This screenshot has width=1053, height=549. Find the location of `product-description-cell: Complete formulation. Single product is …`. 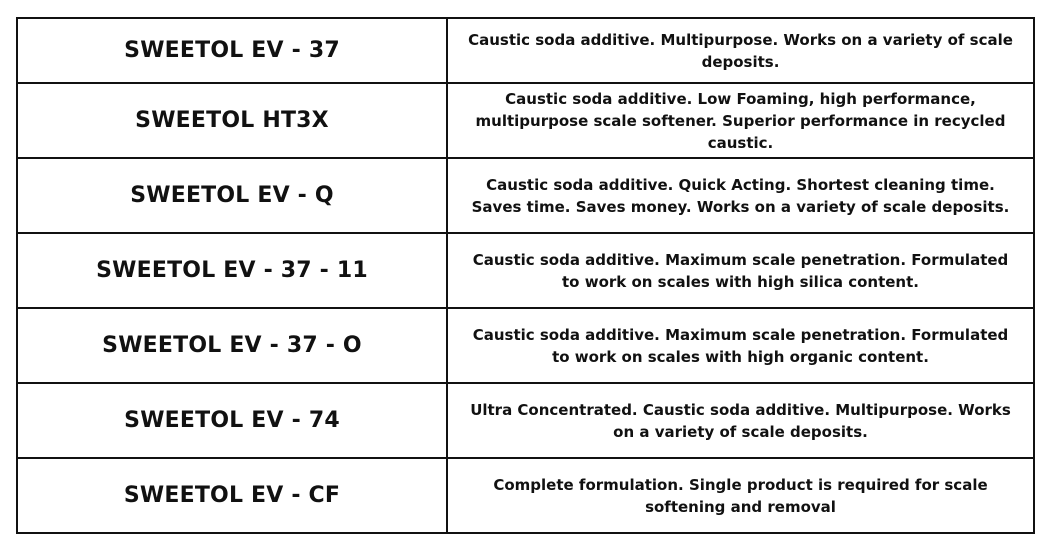

product-description-cell: Complete formulation. Single product is … is located at coordinates (740, 495).